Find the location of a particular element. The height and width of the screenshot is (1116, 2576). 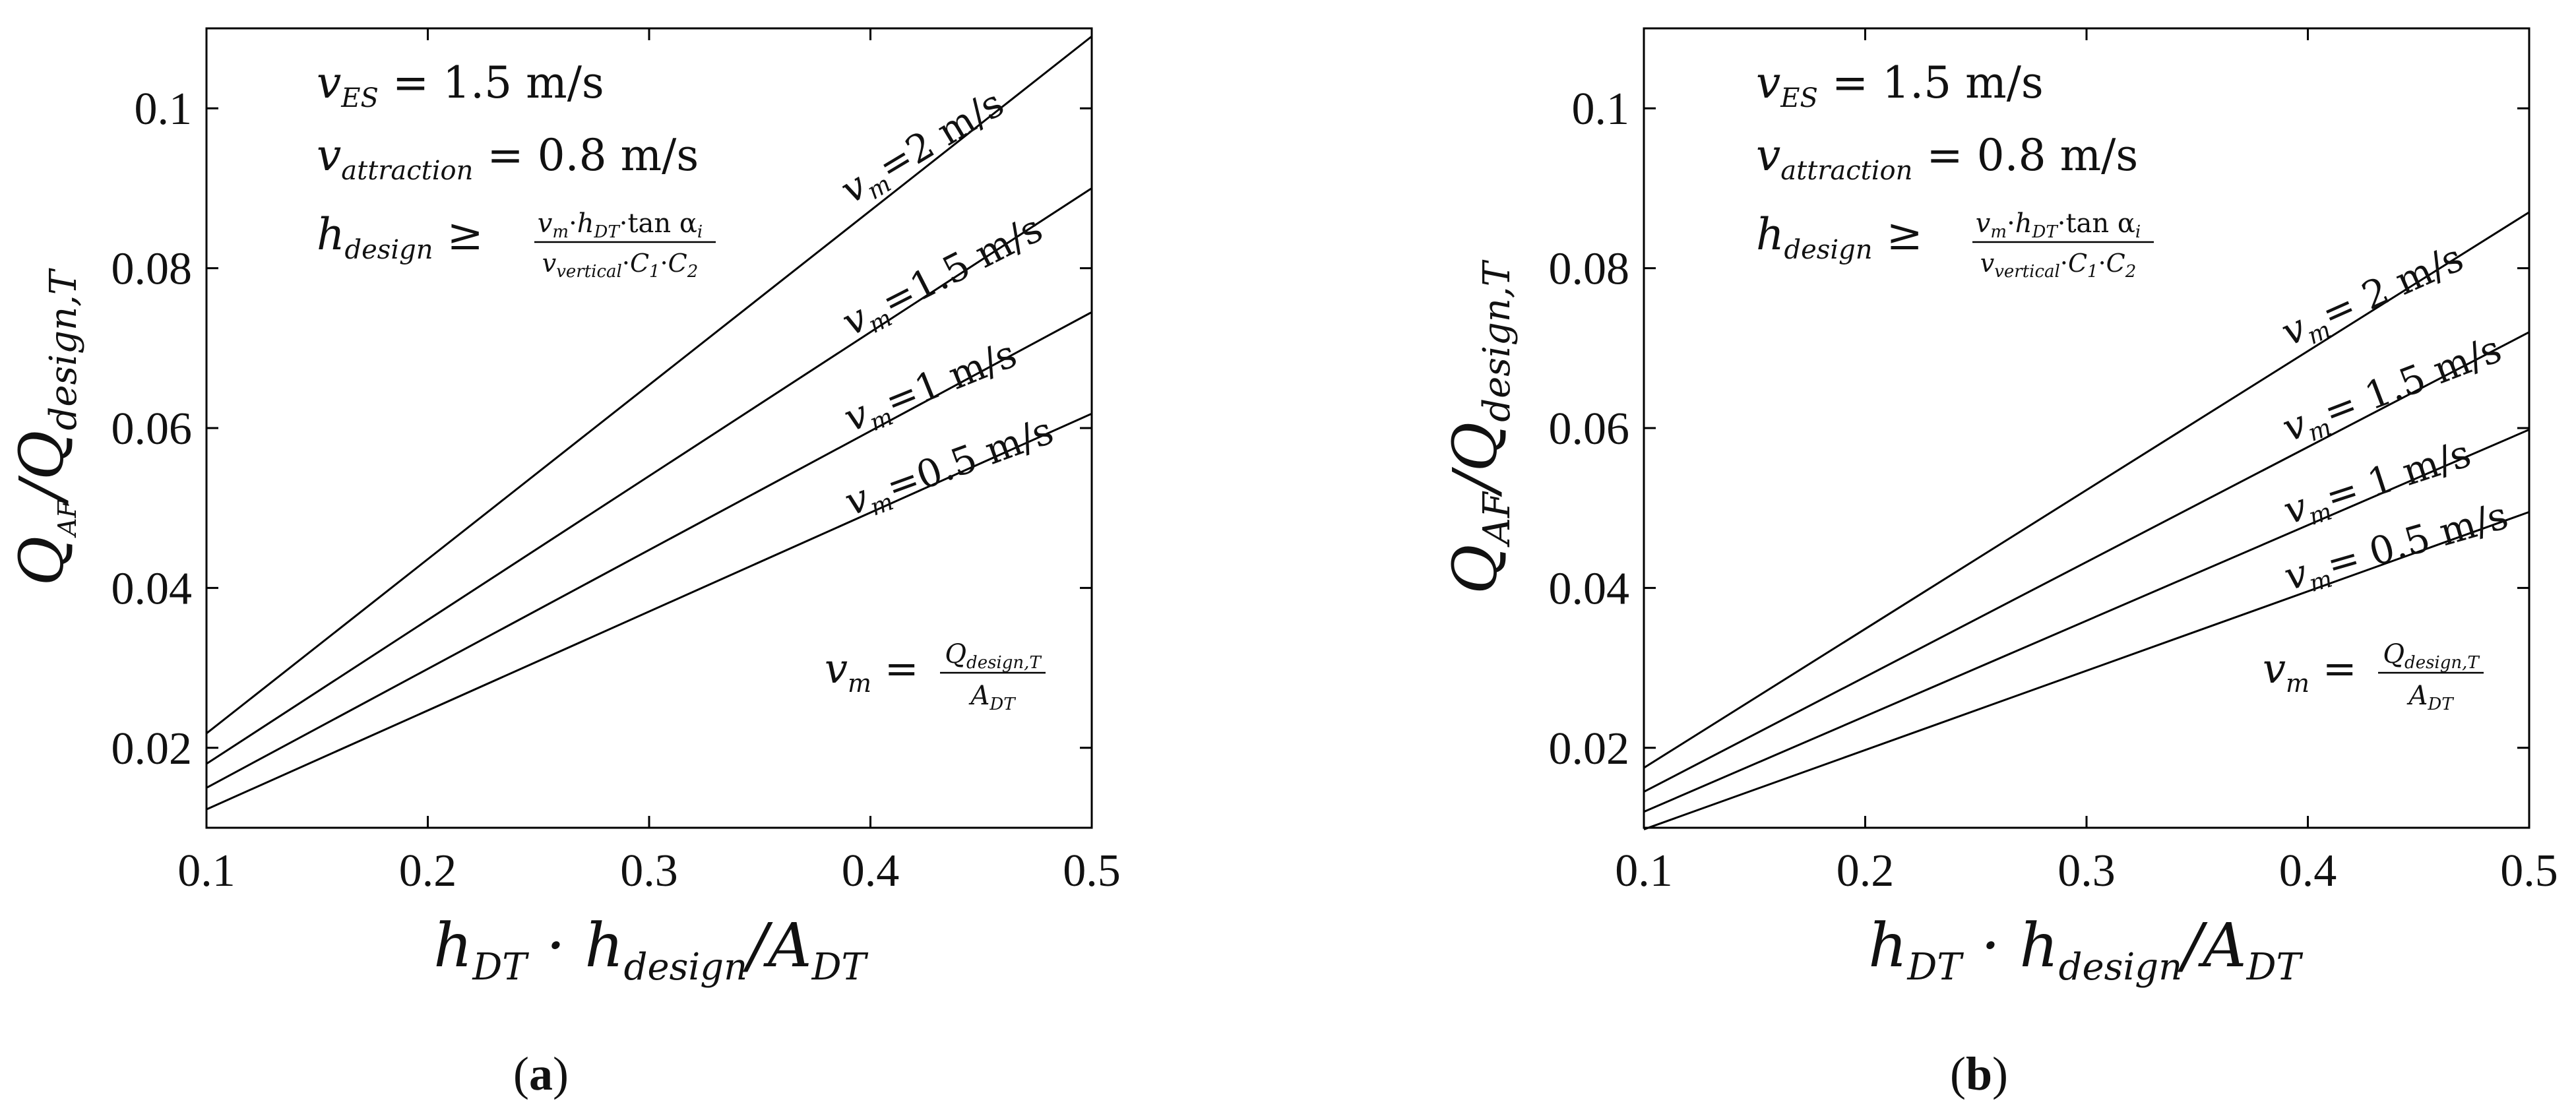

series-label-vm-2: vm= 2 m/s is located at coordinates (2373, 297).